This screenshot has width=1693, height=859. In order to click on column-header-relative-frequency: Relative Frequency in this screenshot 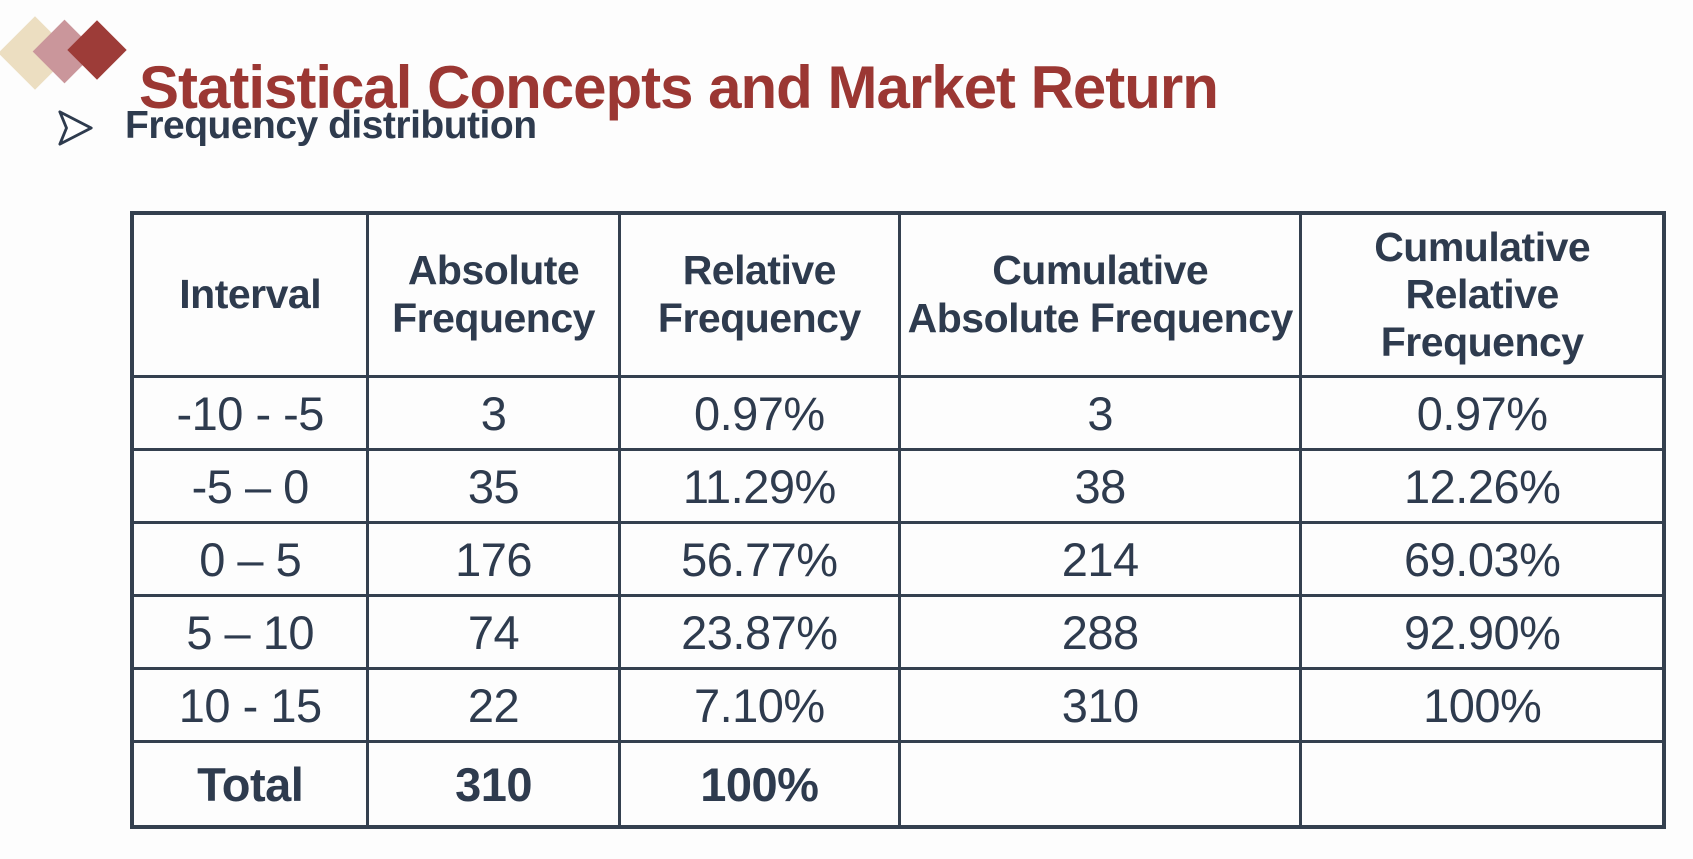, I will do `click(759, 294)`.